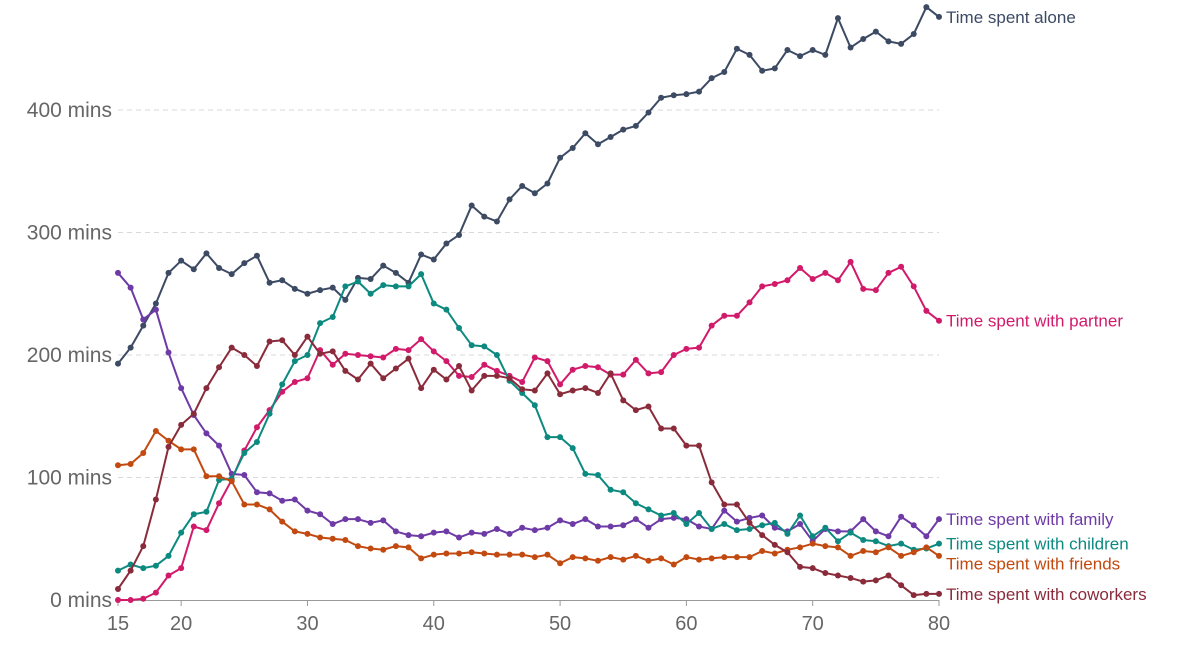 The image size is (1200, 648). What do you see at coordinates (118, 624) in the screenshot?
I see `x-tick-label: 15` at bounding box center [118, 624].